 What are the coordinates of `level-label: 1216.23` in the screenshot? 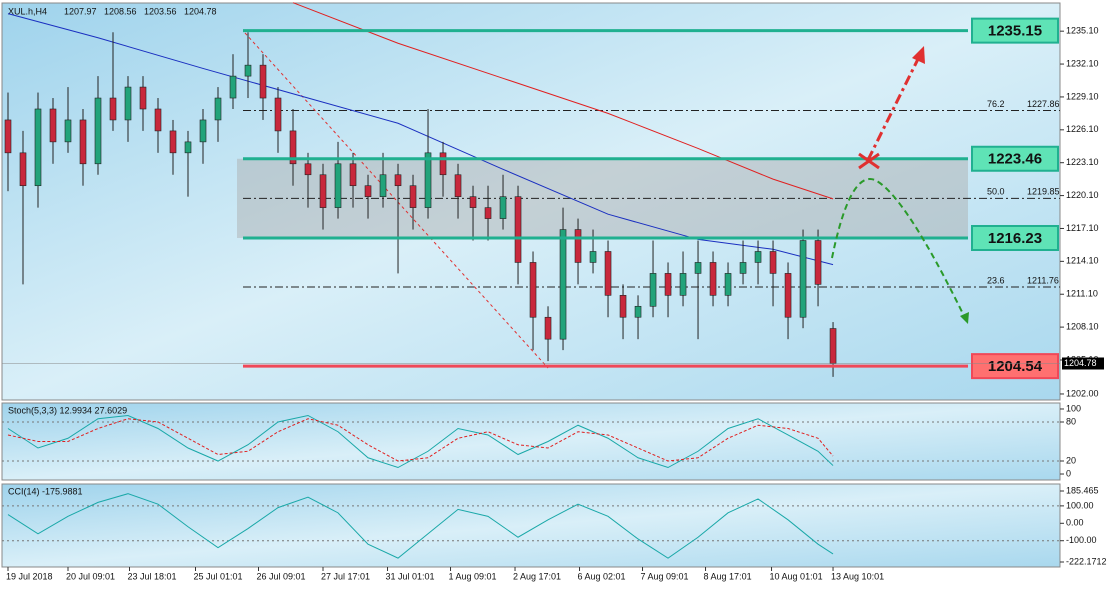 It's located at (1015, 238).